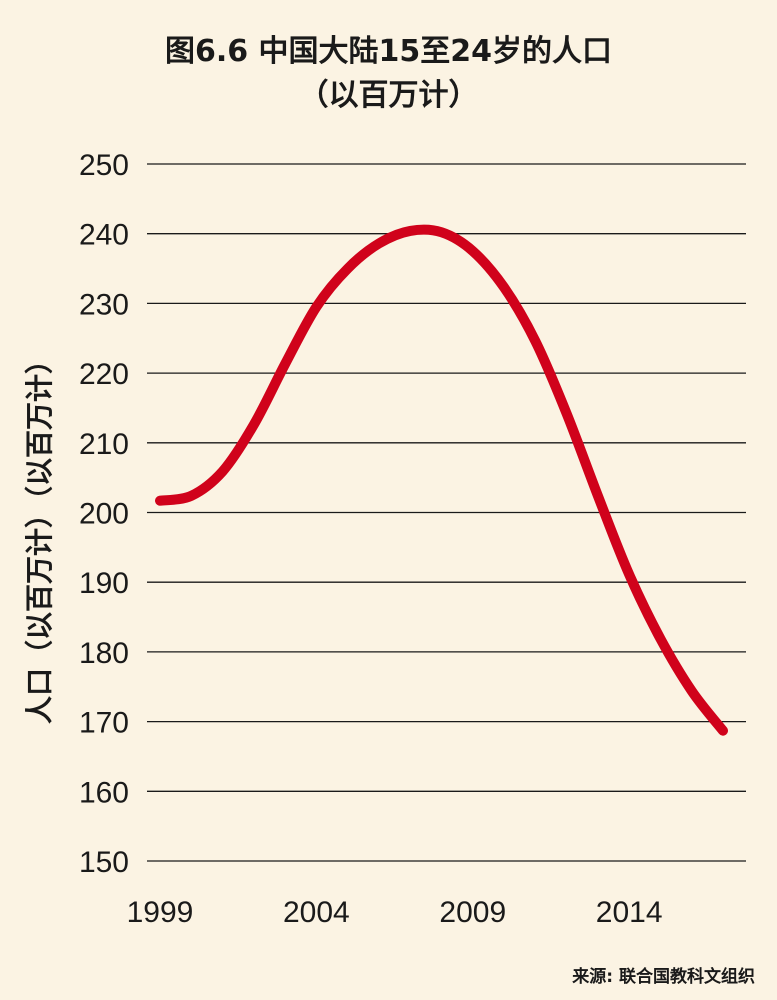  What do you see at coordinates (104, 165) in the screenshot?
I see `y-tick-label-250: 250` at bounding box center [104, 165].